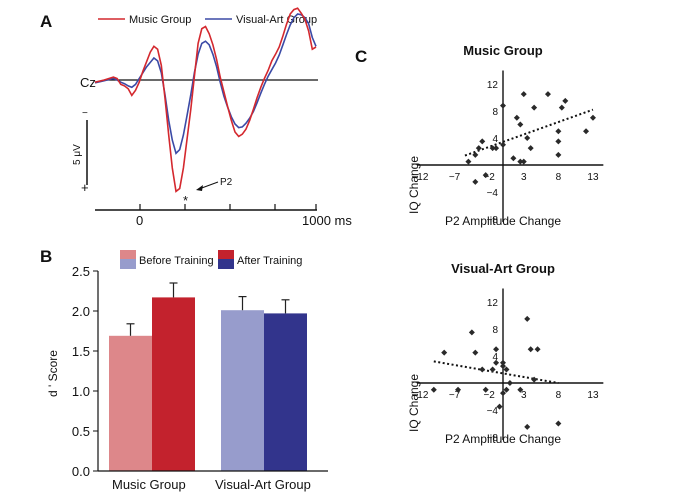 The width and height of the screenshot is (690, 497). What do you see at coordinates (81, 391) in the screenshot?
I see `y-tick-label-2: 1.0` at bounding box center [81, 391].